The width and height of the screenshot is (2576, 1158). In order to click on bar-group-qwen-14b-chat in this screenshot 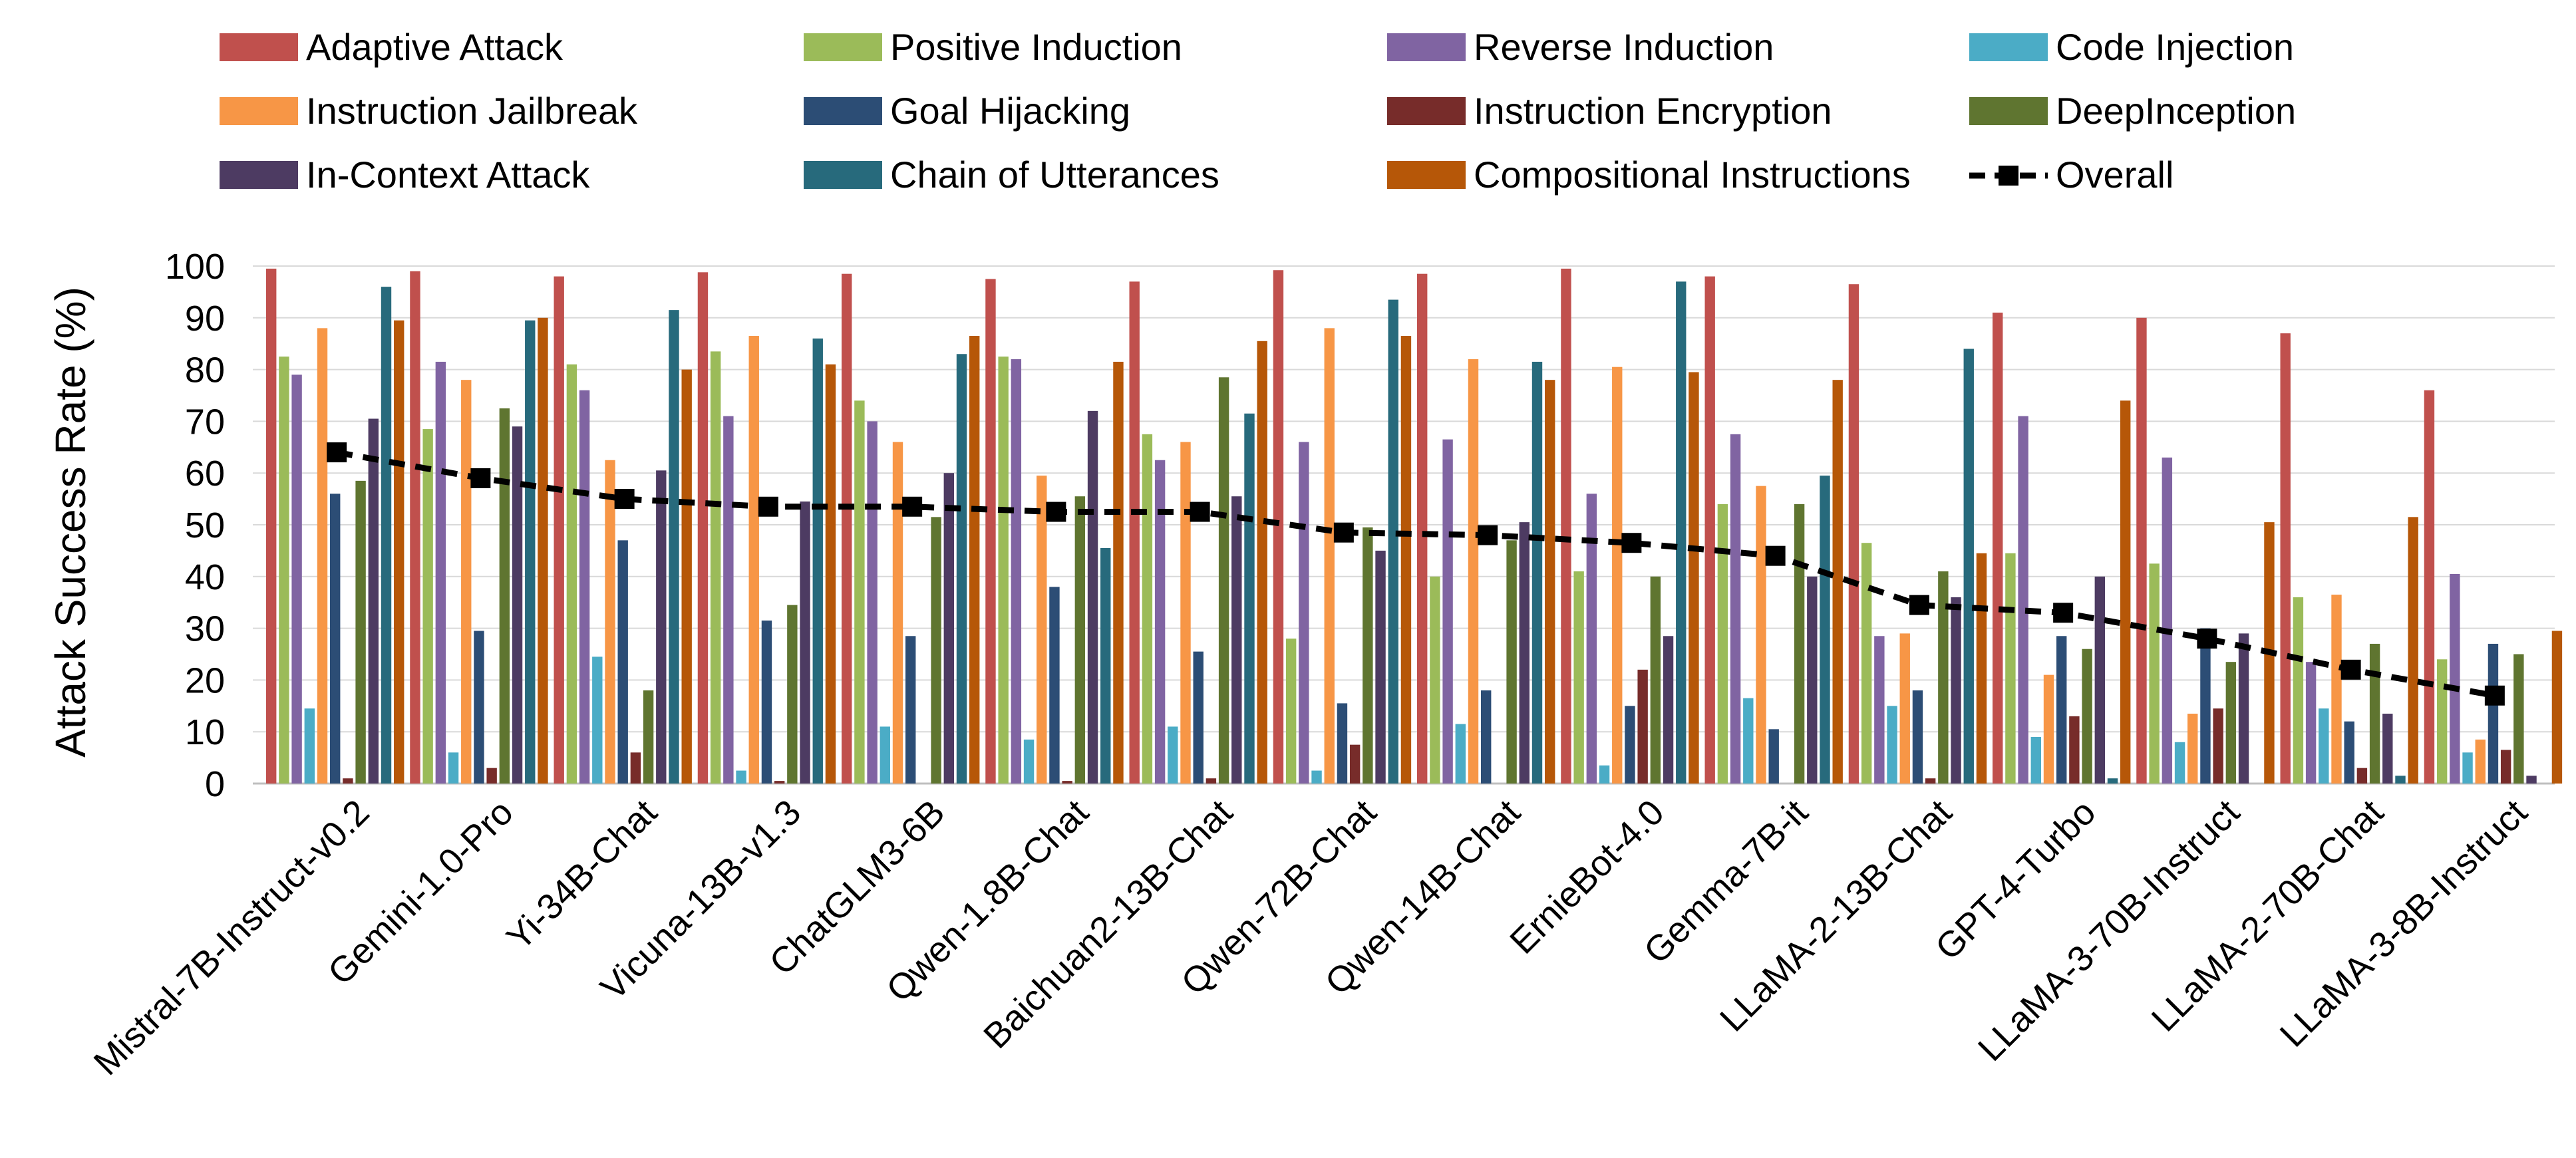, I will do `click(1486, 528)`.